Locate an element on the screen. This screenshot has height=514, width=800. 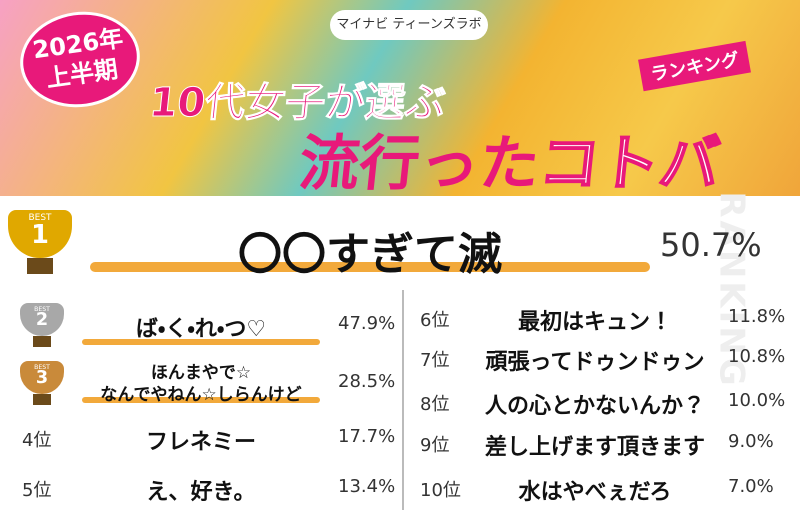
word: ば・く・れ・つ♡ is located at coordinates (201, 329).